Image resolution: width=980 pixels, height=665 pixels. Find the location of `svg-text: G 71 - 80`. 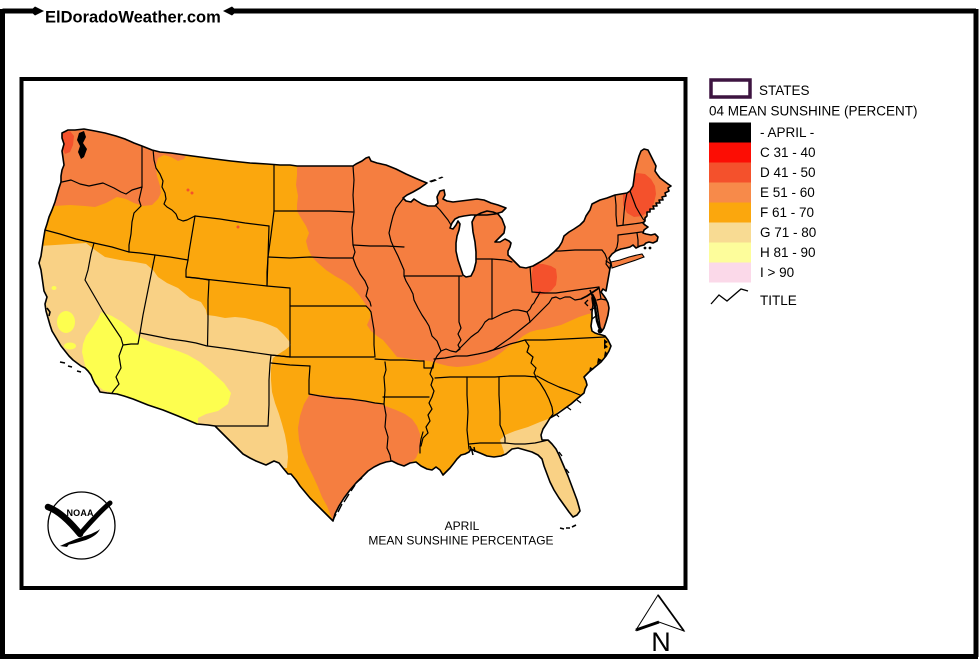

svg-text: G 71 - 80 is located at coordinates (788, 232).